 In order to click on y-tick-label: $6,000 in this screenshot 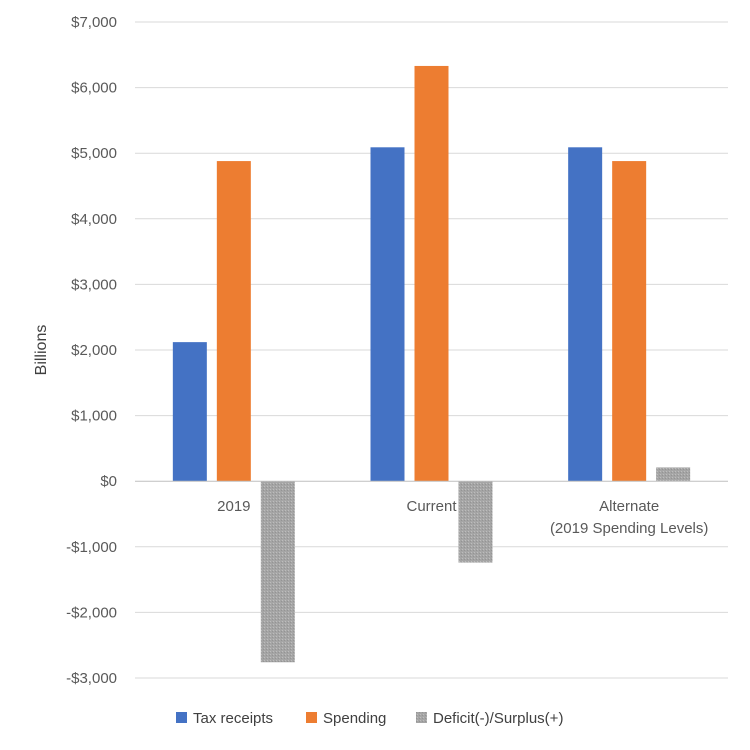, I will do `click(94, 88)`.